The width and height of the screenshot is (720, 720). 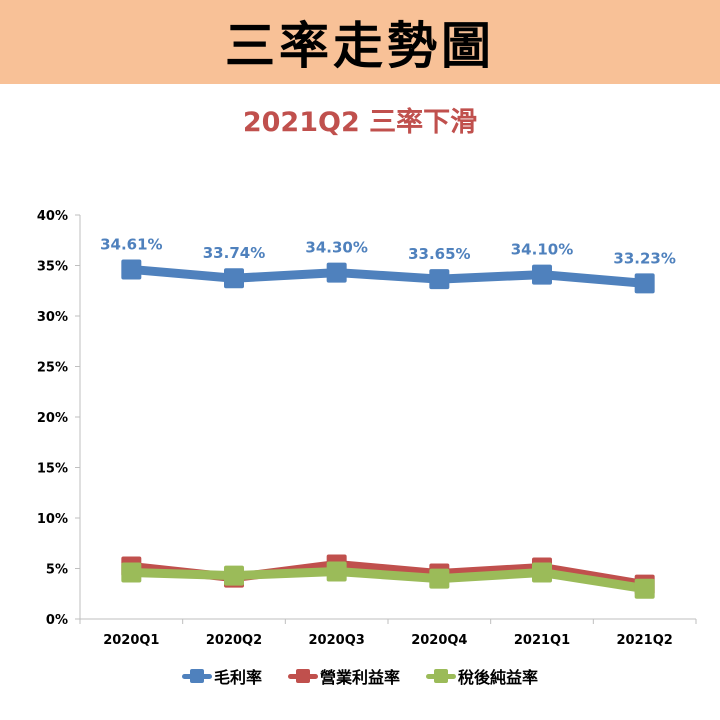 I want to click on y-tick-label: 0%, so click(x=57, y=620).